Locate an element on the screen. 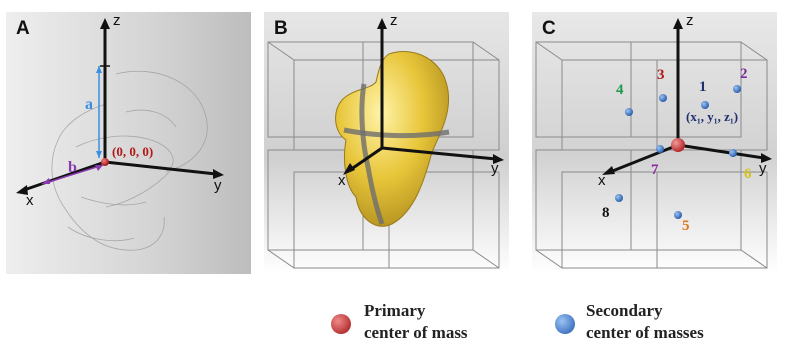 This screenshot has height=352, width=793. secondary-legend-line1: Secondary is located at coordinates (624, 310).